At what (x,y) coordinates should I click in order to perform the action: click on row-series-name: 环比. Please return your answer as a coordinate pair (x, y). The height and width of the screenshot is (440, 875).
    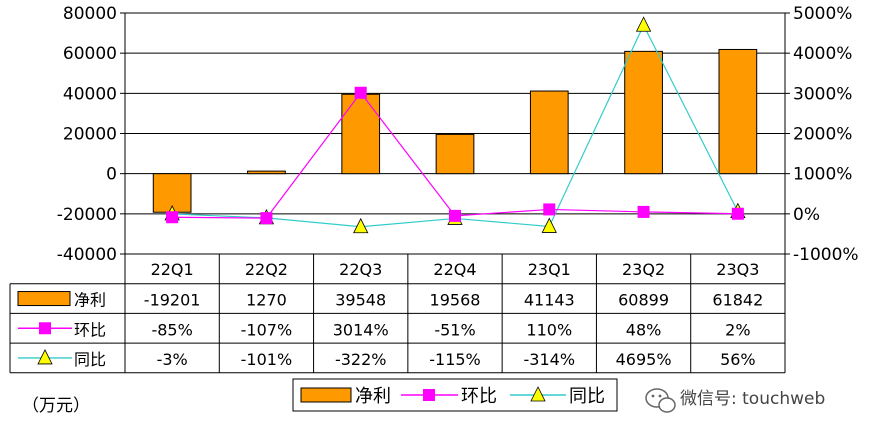
    Looking at the image, I should click on (90, 329).